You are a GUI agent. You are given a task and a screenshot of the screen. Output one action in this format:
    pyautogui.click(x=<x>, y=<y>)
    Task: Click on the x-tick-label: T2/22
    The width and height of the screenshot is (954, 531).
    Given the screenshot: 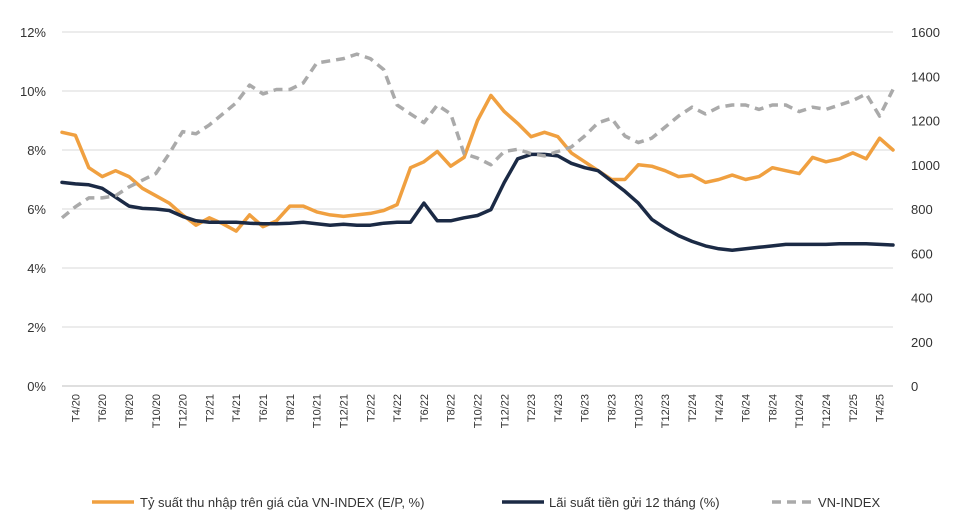 What is the action you would take?
    pyautogui.click(x=371, y=408)
    